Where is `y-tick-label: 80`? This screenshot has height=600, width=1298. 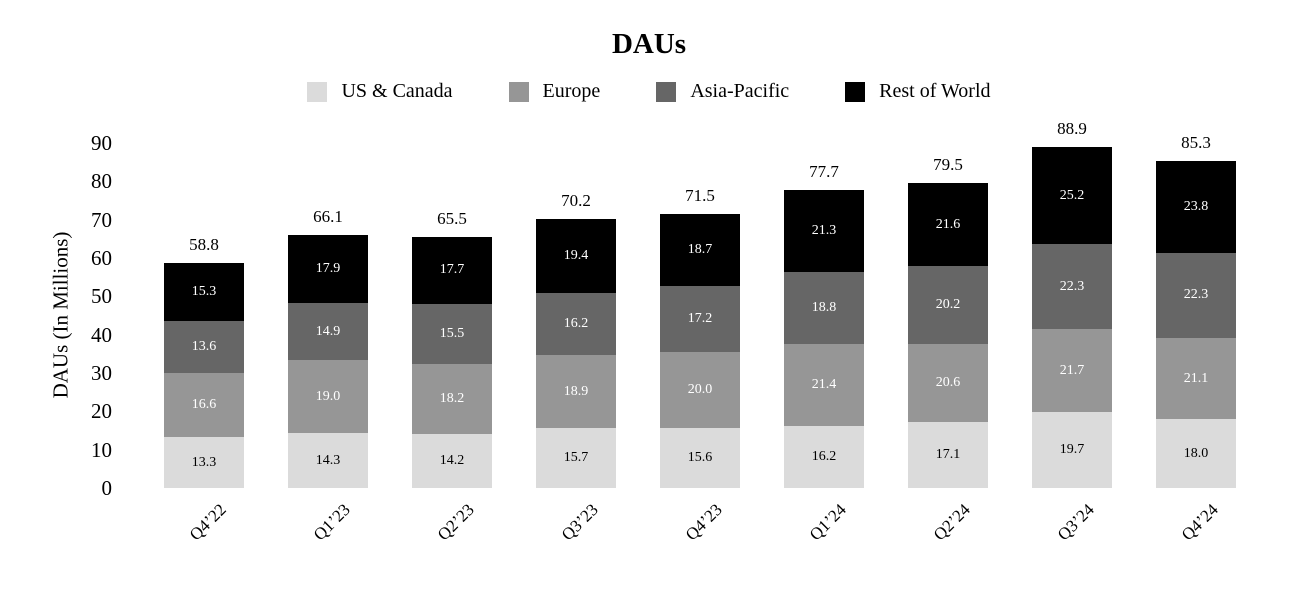
y-tick-label: 80 is located at coordinates (101, 181).